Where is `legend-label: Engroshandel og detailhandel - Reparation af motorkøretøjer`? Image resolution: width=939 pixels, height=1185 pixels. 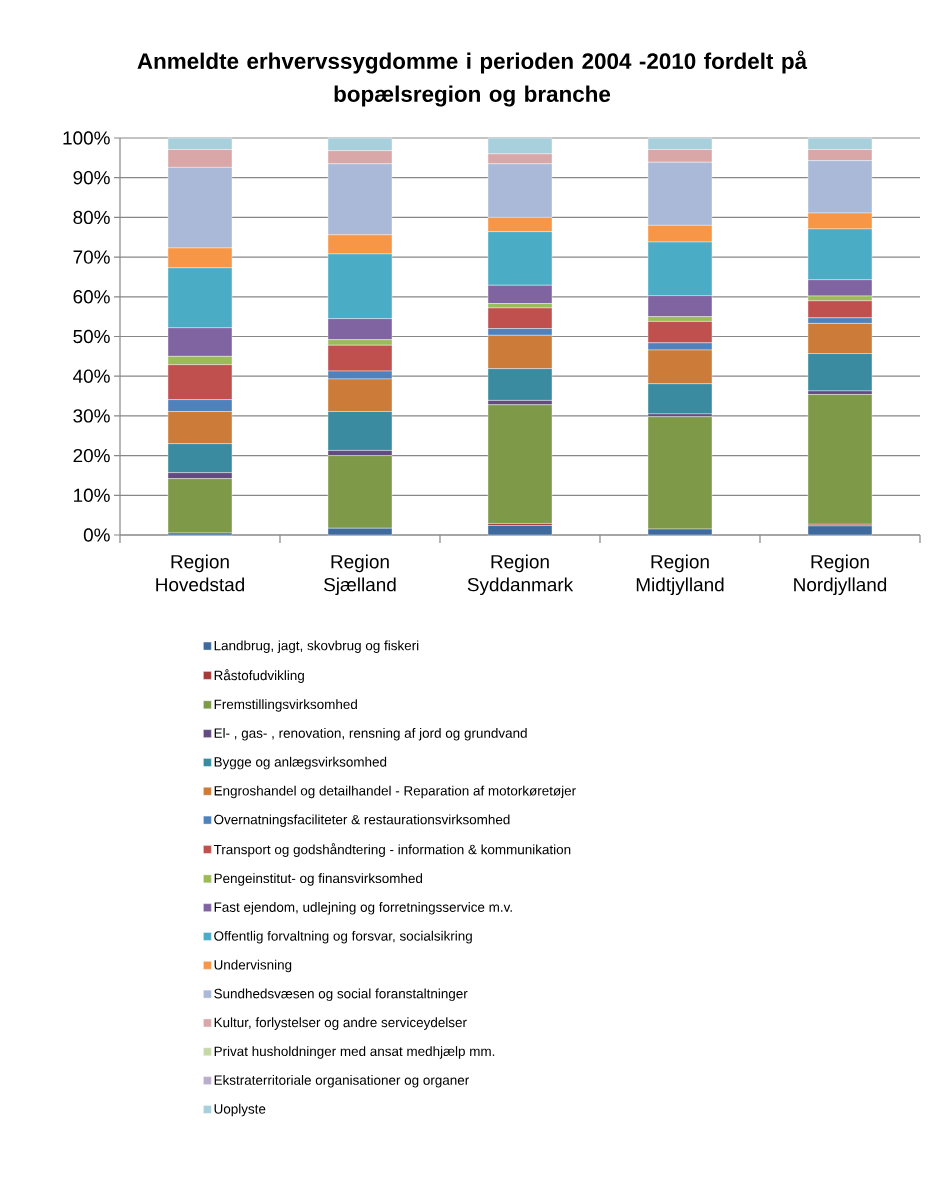 legend-label: Engroshandel og detailhandel - Reparation af motorkøretøjer is located at coordinates (395, 792).